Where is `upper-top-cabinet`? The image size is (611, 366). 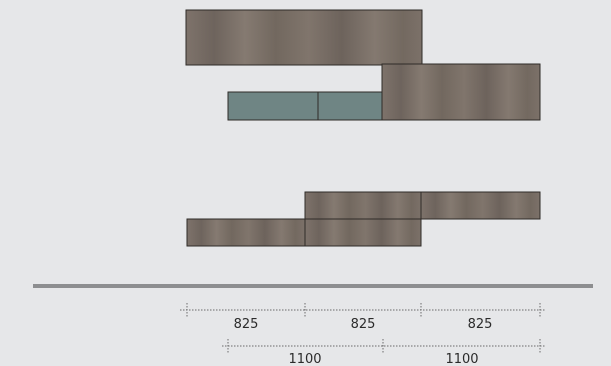
upper-top-cabinet is located at coordinates (304, 37).